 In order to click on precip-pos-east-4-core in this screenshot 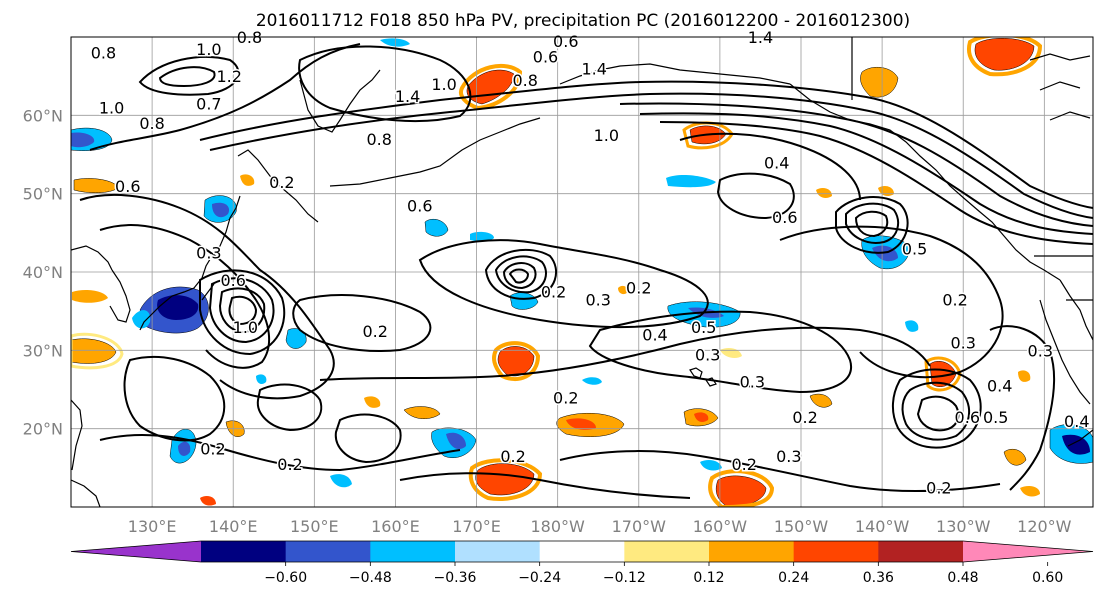, I will do `click(701, 417)`.